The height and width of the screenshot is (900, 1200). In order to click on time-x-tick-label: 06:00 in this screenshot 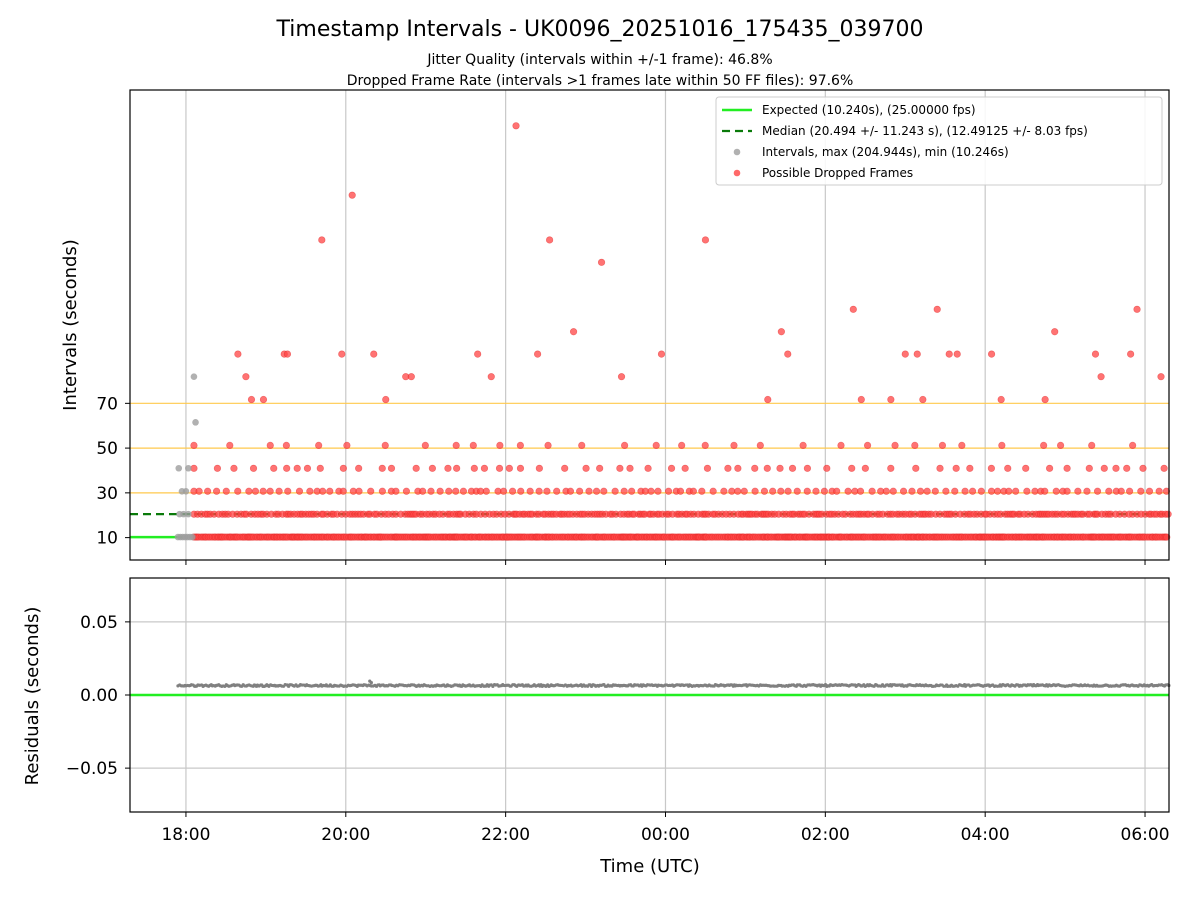, I will do `click(1145, 835)`.